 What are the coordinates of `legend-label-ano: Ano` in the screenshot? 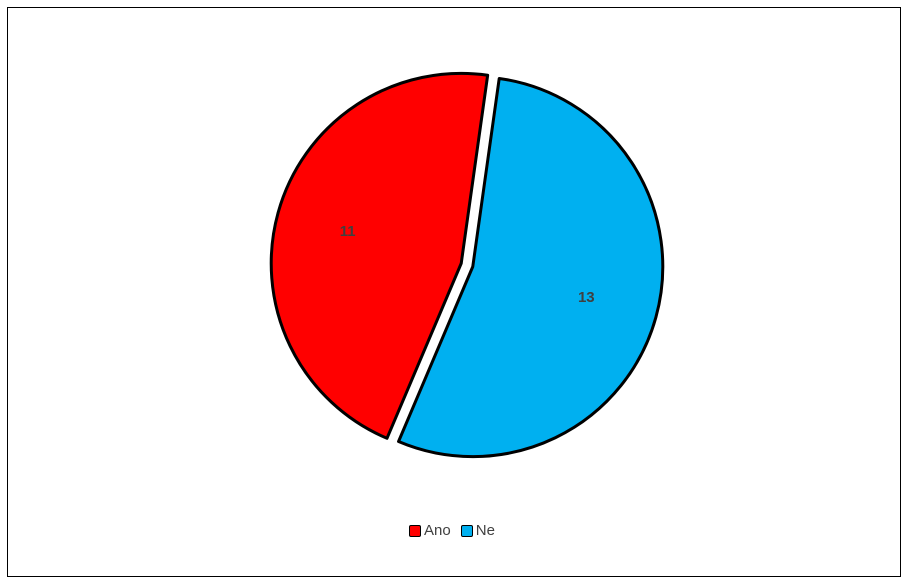 It's located at (437, 530).